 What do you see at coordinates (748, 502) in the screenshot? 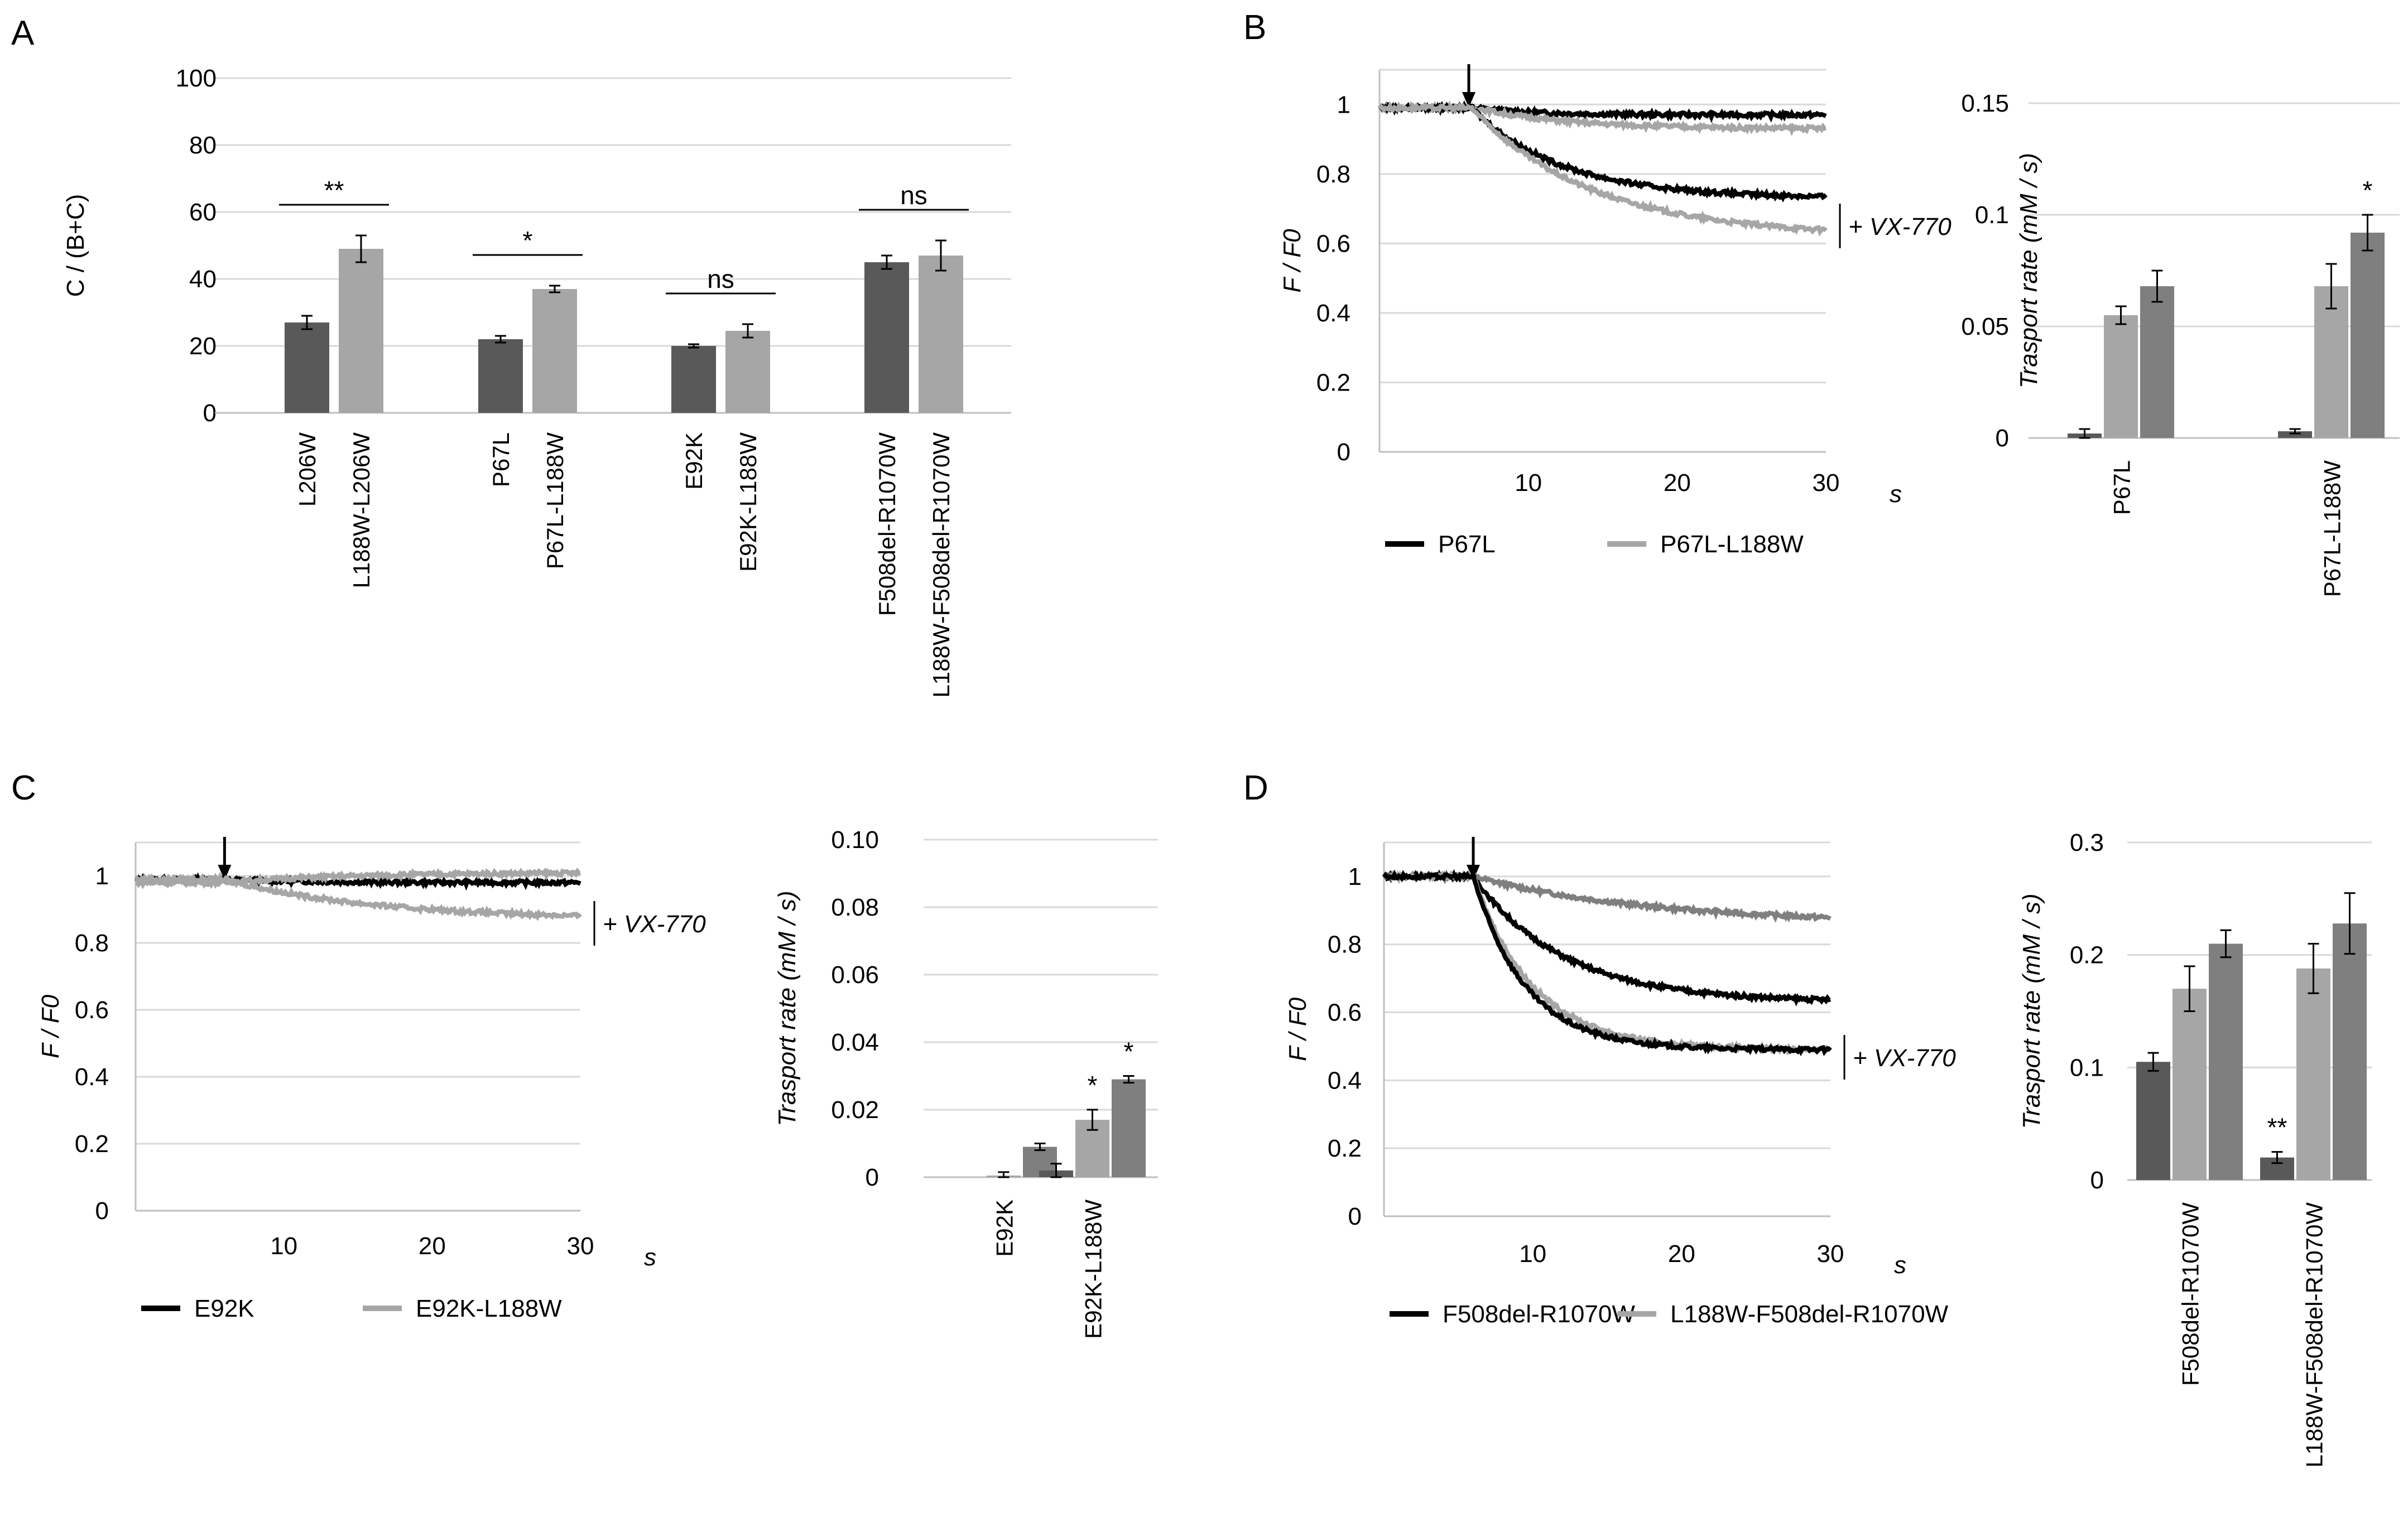
I see `category-label: E92K-L188W` at bounding box center [748, 502].